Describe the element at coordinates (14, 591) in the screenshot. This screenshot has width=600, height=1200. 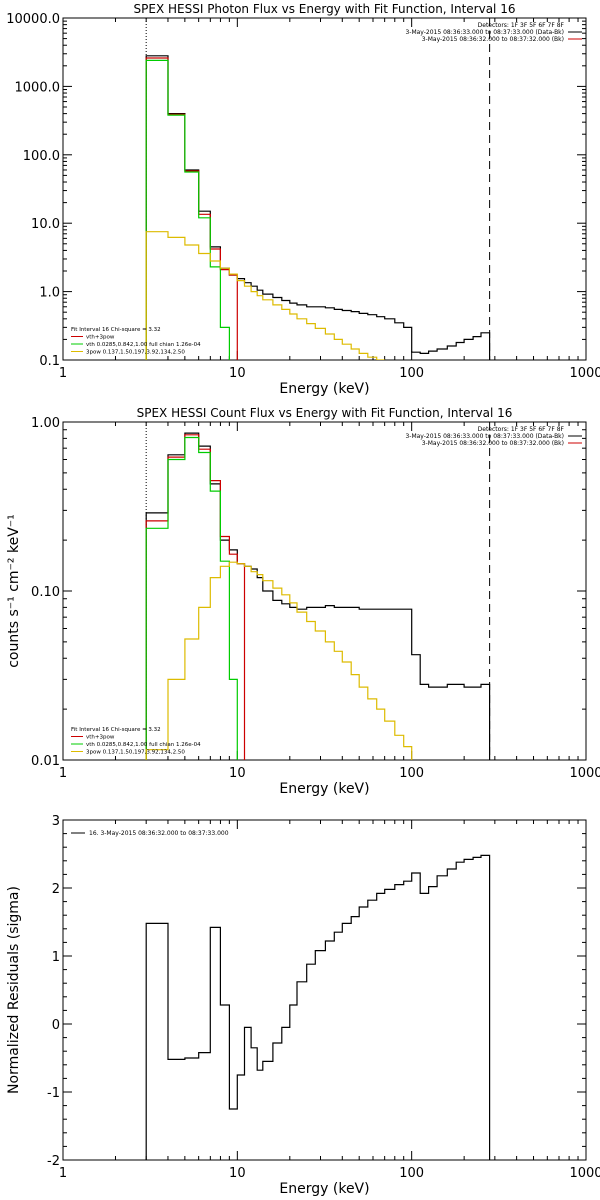
I see `y-axis-label: counts s⁻¹ cm⁻² keV⁻¹` at that location.